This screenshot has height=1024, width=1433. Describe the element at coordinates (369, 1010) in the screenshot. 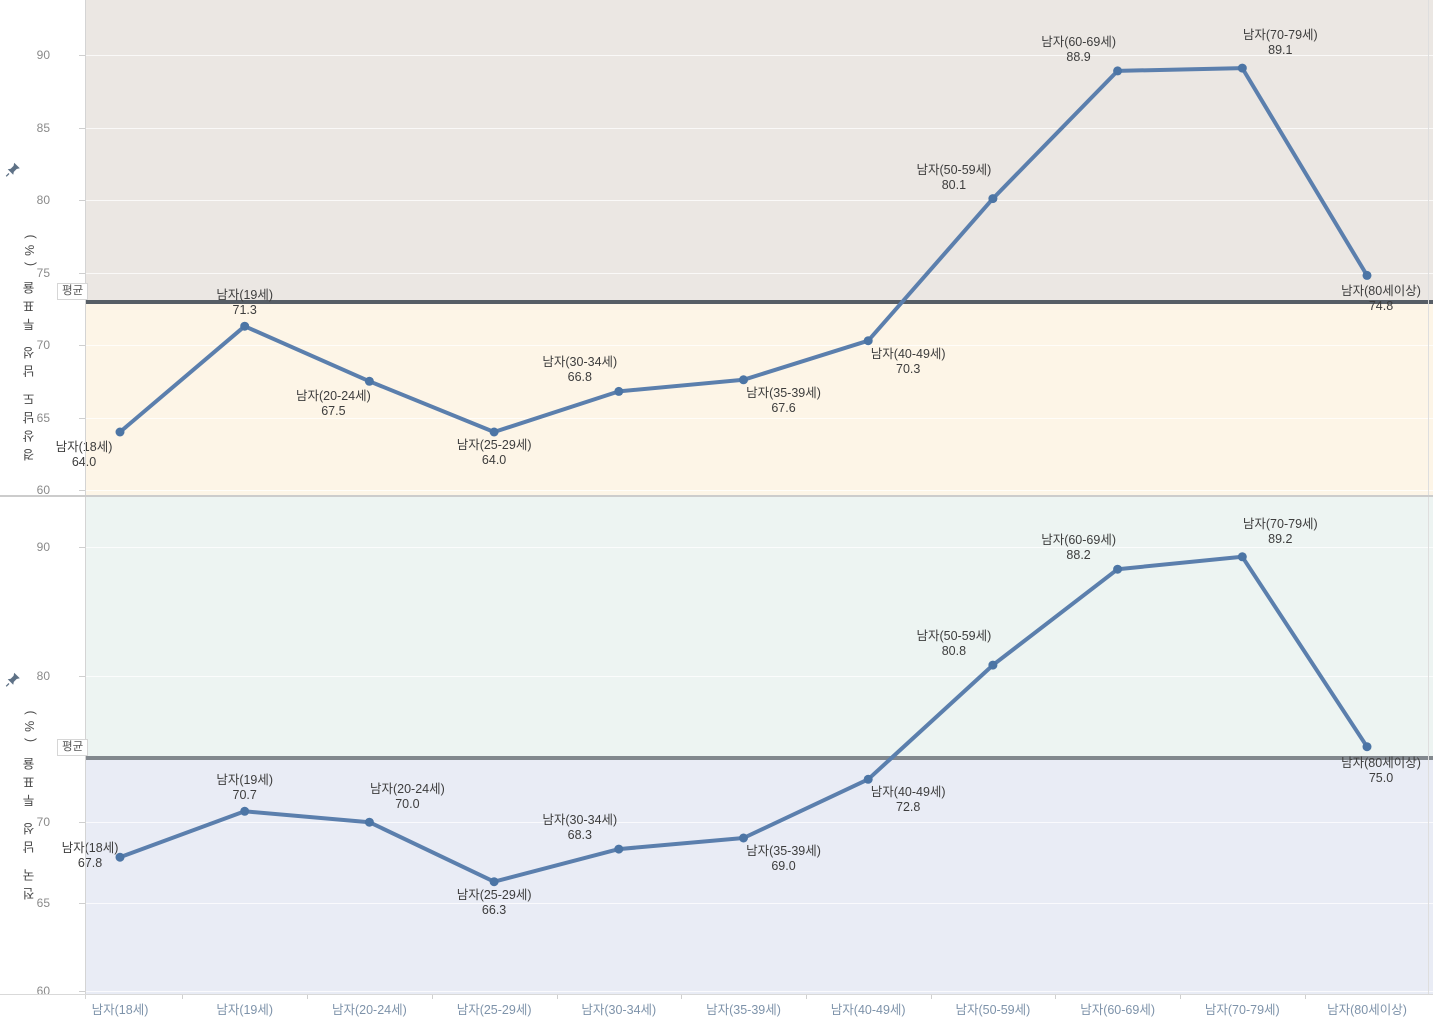

I see `x-axis-label: 남자(20-24세)` at that location.